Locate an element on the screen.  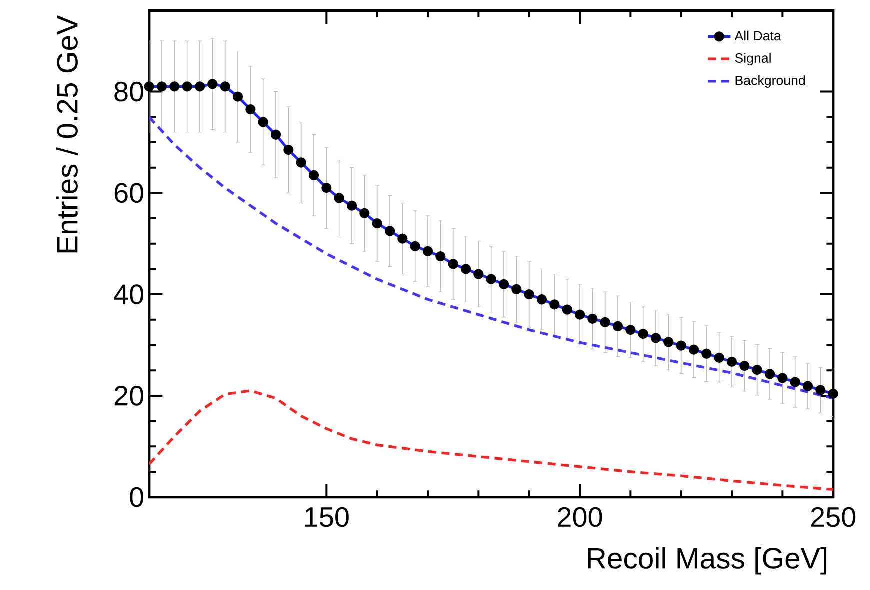
x-tick-label: 150 is located at coordinates (327, 517).